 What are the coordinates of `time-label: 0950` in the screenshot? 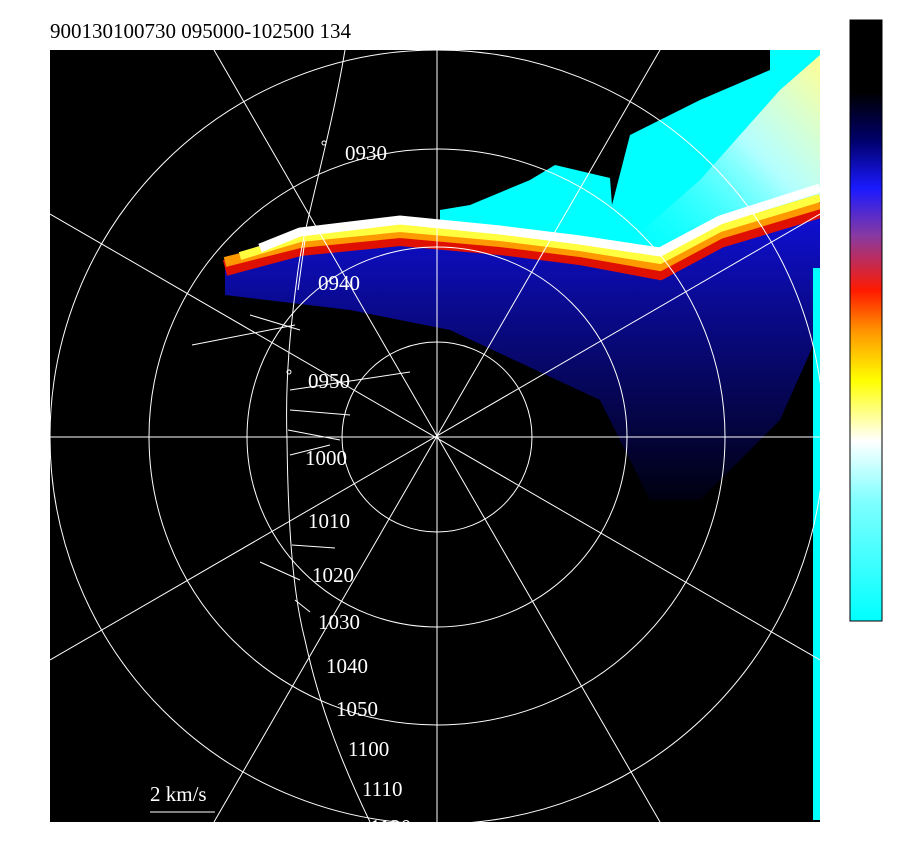 It's located at (329, 381).